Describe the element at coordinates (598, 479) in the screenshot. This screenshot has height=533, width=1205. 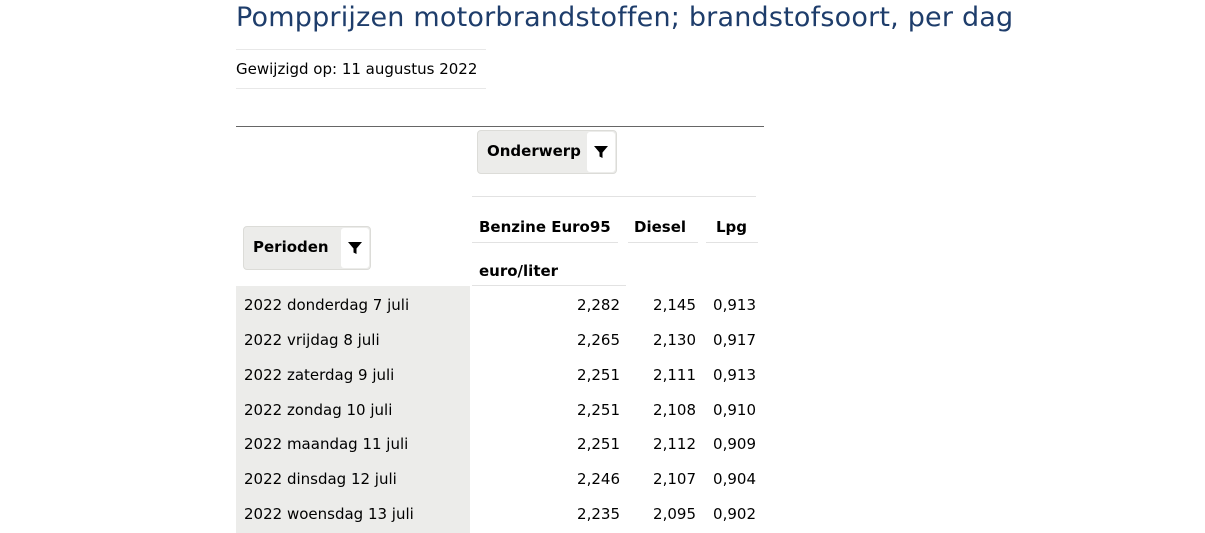
I see `cell-benzine: 2,246` at that location.